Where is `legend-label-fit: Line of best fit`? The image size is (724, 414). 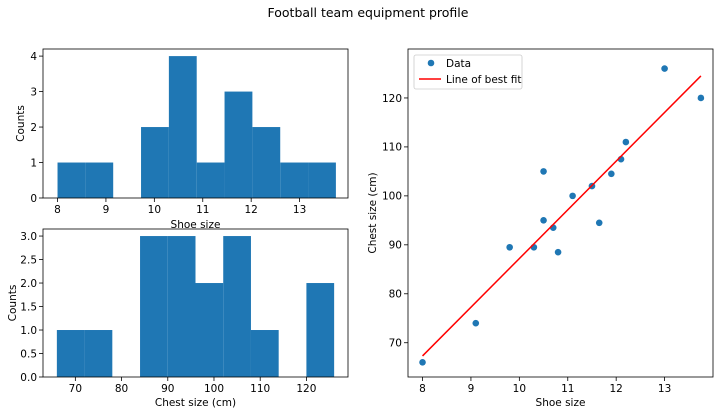
legend-label-fit: Line of best fit is located at coordinates (483, 80).